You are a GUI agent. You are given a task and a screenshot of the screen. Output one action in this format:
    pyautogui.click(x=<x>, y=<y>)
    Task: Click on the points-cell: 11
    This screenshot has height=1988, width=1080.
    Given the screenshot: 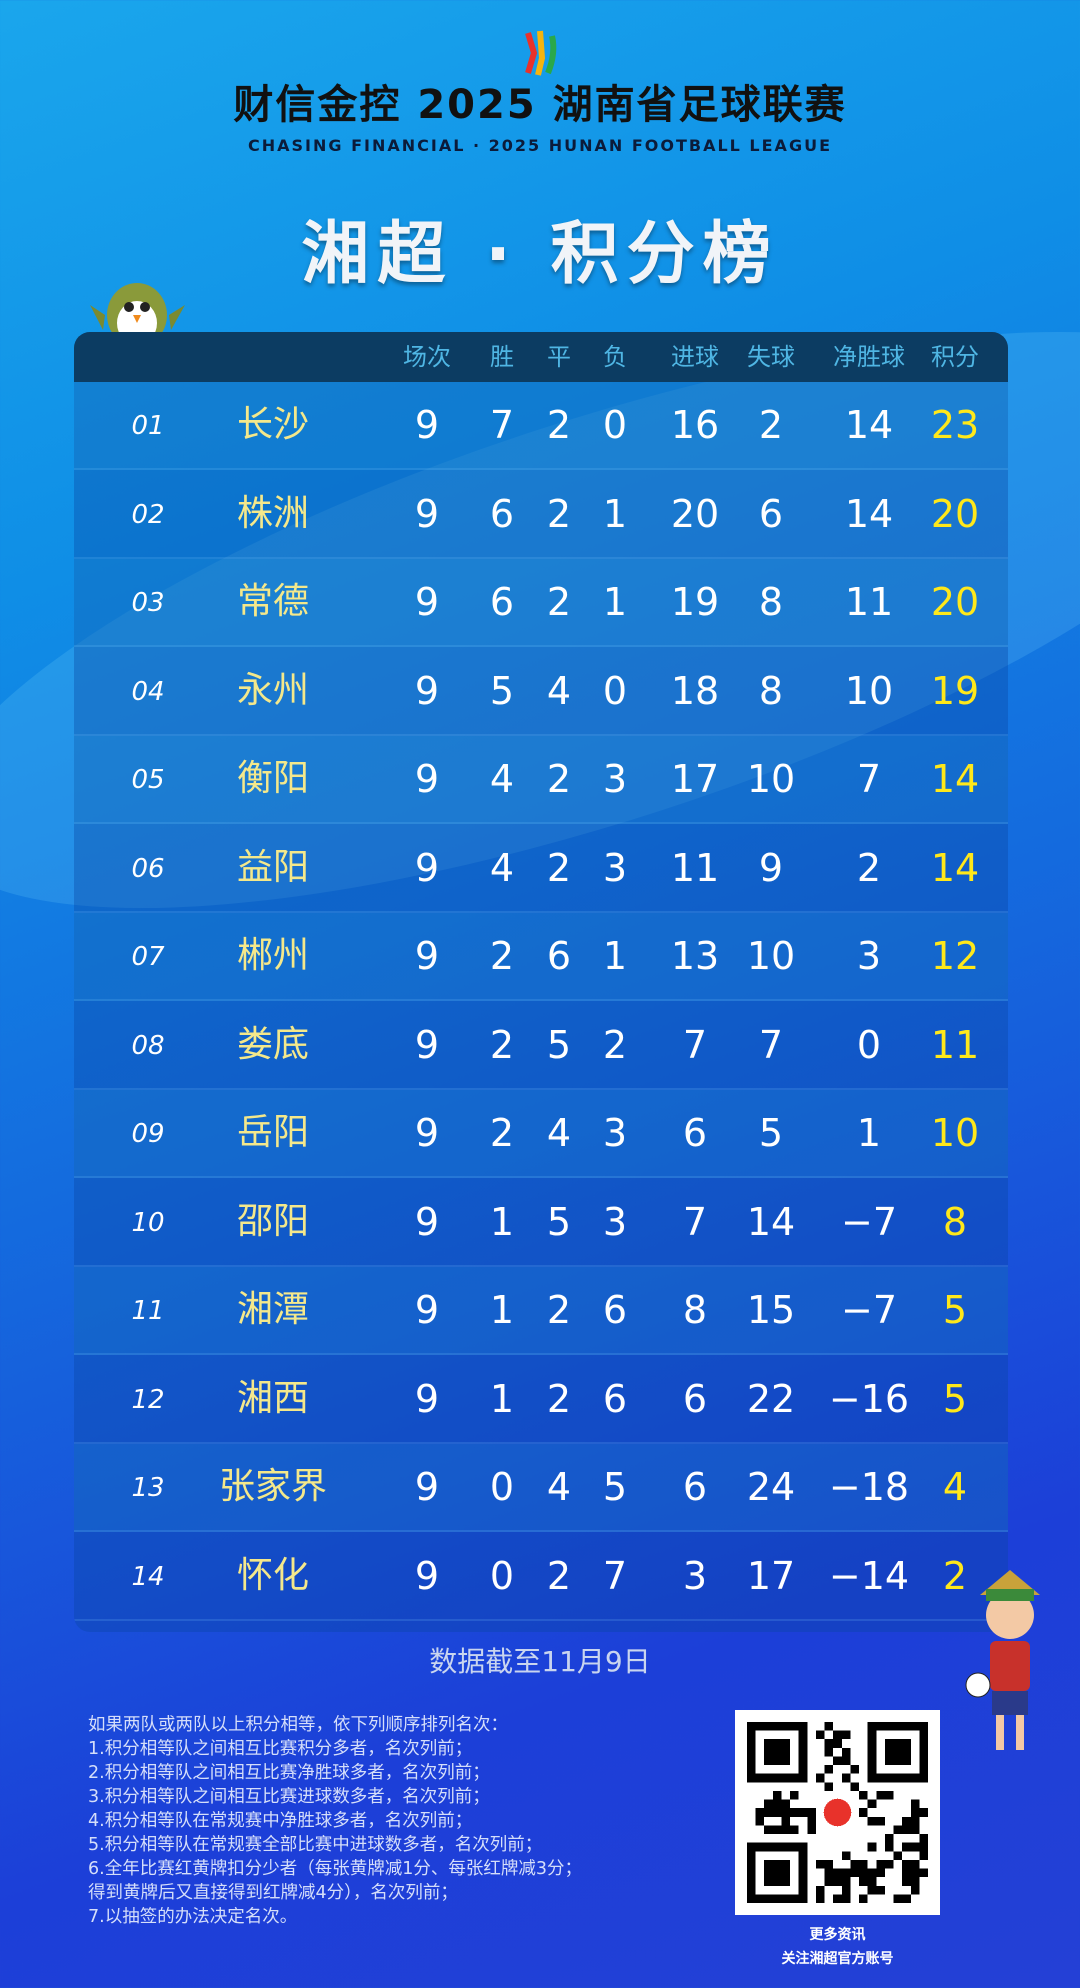 What is the action you would take?
    pyautogui.click(x=955, y=1044)
    